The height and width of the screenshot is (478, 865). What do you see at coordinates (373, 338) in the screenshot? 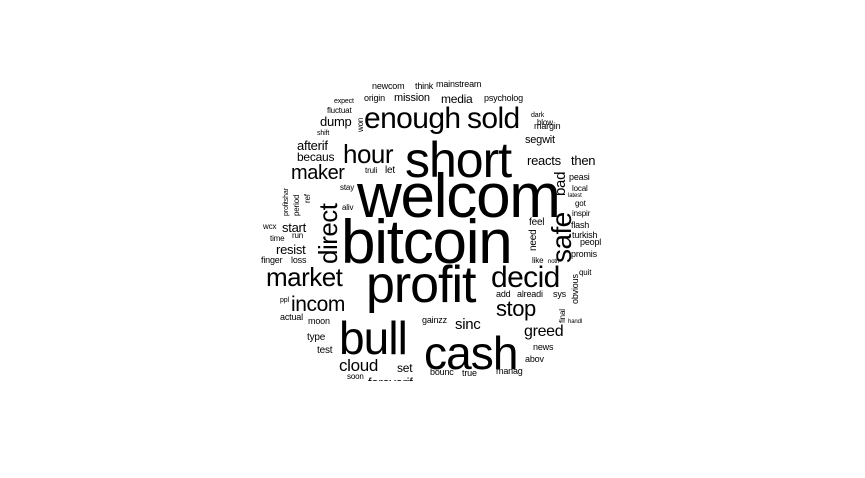
I see `word-bull: bull` at bounding box center [373, 338].